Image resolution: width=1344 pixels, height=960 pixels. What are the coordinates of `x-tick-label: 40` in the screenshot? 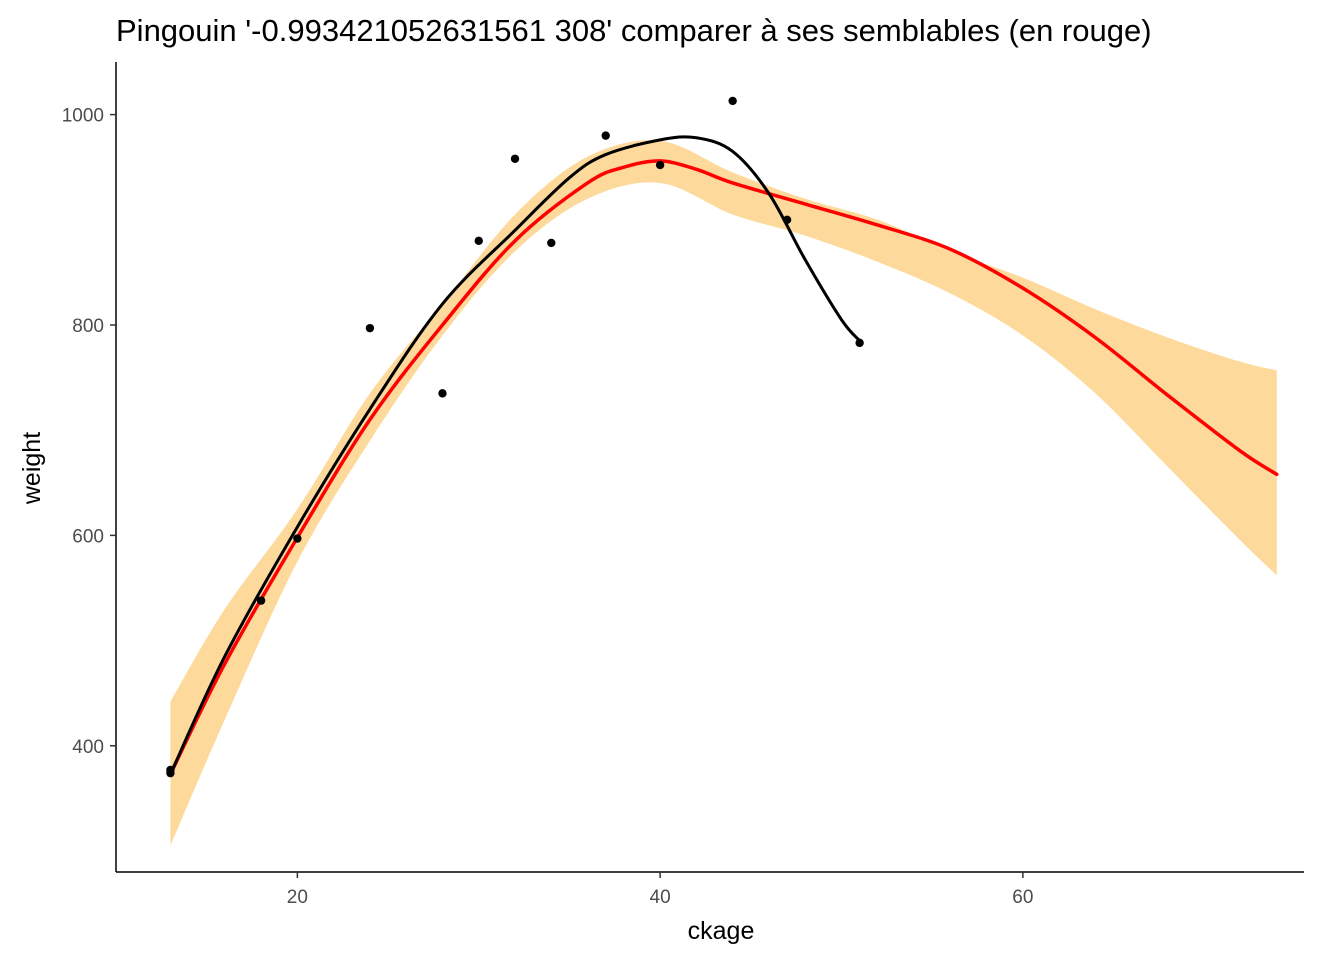 It's located at (660, 897).